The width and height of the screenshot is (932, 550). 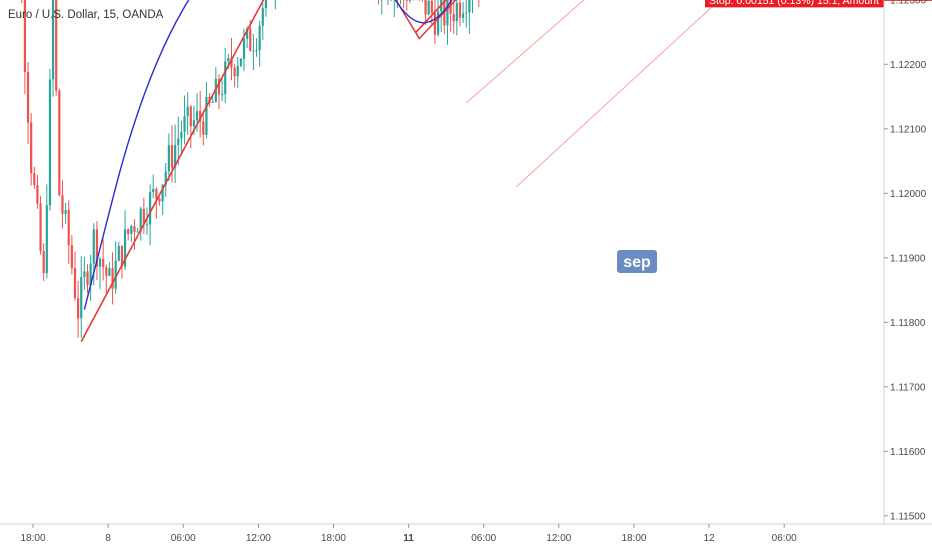 What do you see at coordinates (908, 387) in the screenshot?
I see `y-tick-label: 1.11700` at bounding box center [908, 387].